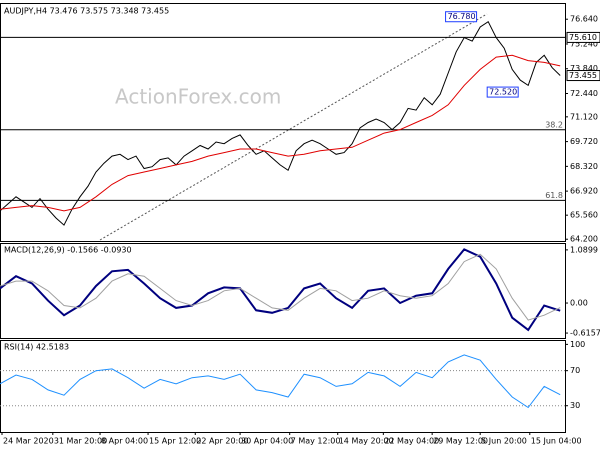  I want to click on panel-title: MACD(12,26,9) -0.1566 -0.0930, so click(68, 250).